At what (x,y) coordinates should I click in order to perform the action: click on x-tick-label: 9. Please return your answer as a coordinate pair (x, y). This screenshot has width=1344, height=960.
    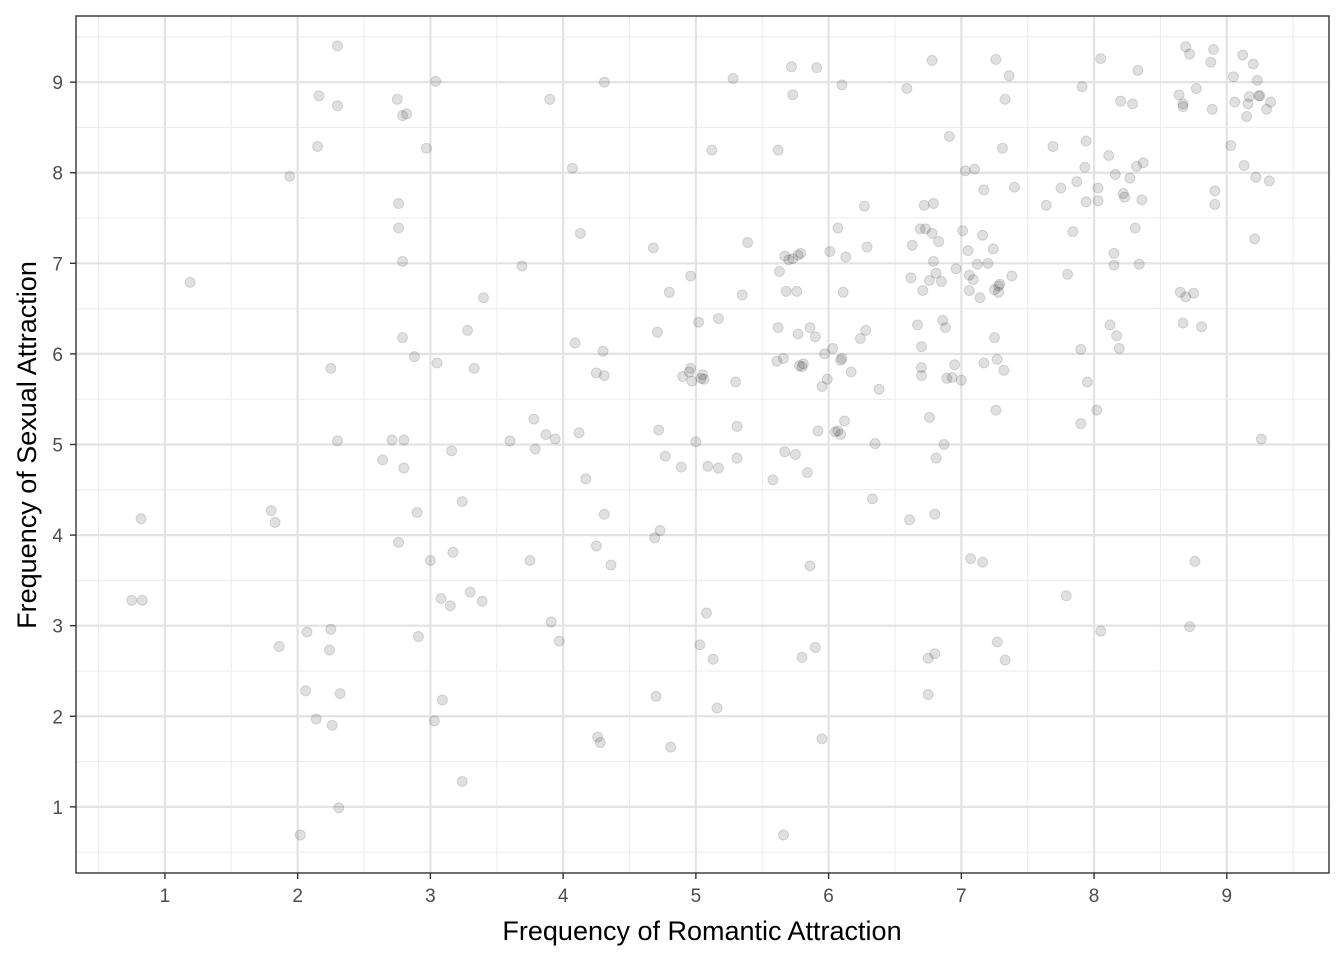
    Looking at the image, I should click on (1227, 896).